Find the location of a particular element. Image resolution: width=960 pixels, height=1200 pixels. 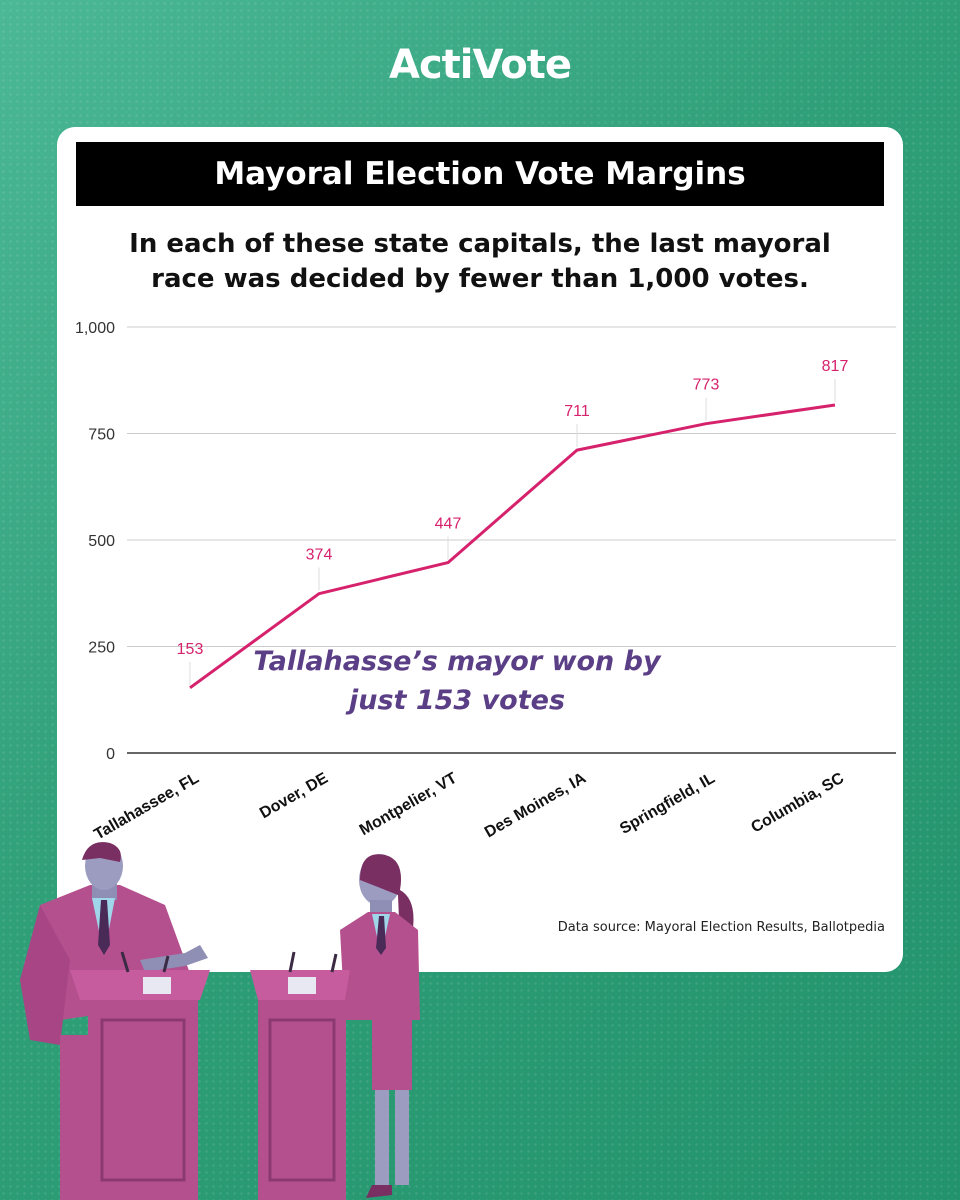

y-tick-label: 0 is located at coordinates (110, 754).